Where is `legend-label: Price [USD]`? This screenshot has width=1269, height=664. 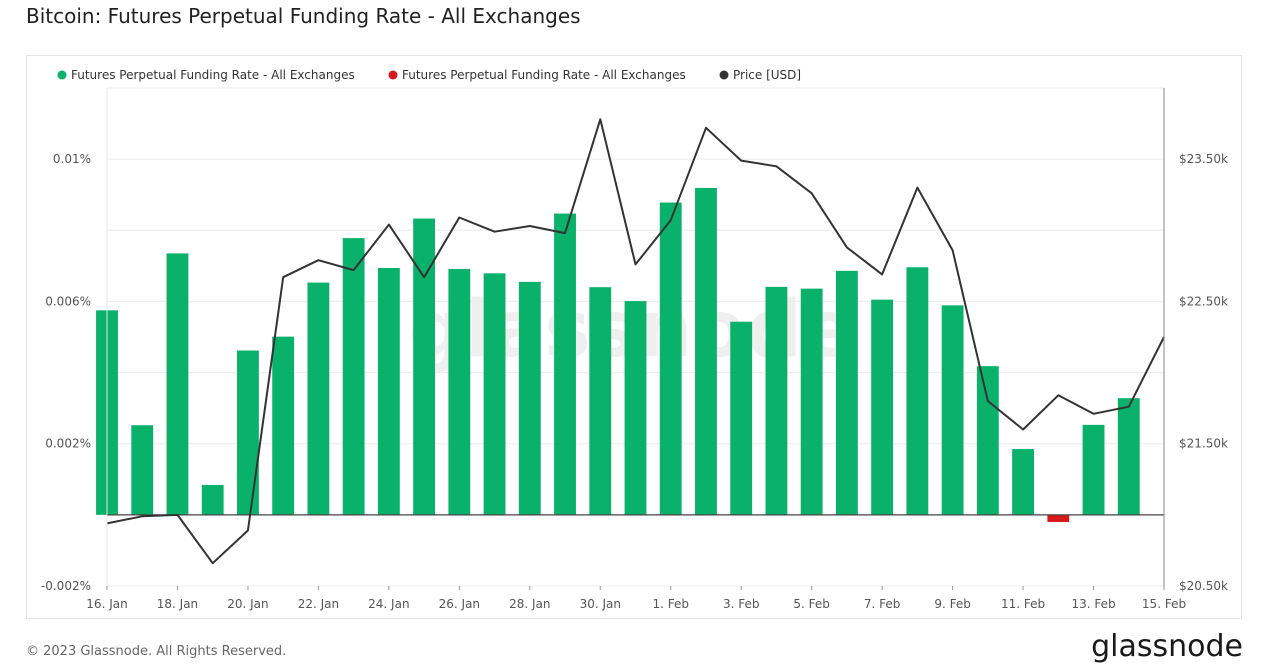 legend-label: Price [USD] is located at coordinates (767, 75).